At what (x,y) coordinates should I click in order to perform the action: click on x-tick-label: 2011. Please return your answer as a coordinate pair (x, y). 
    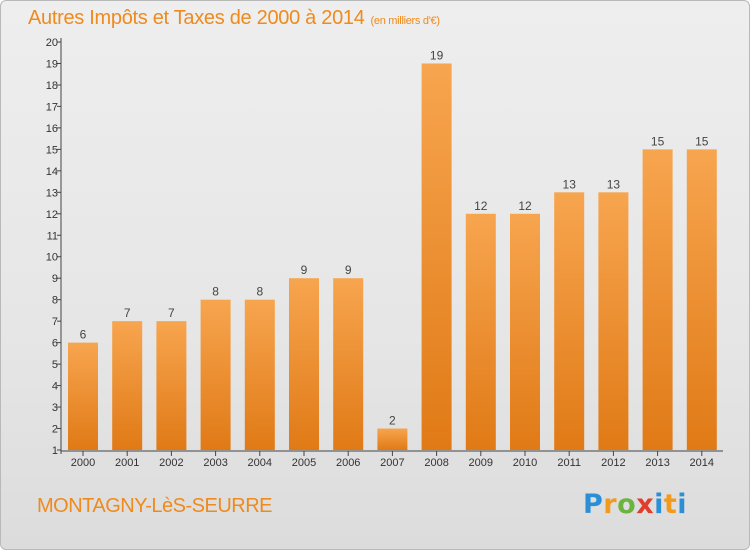
    Looking at the image, I should click on (569, 463).